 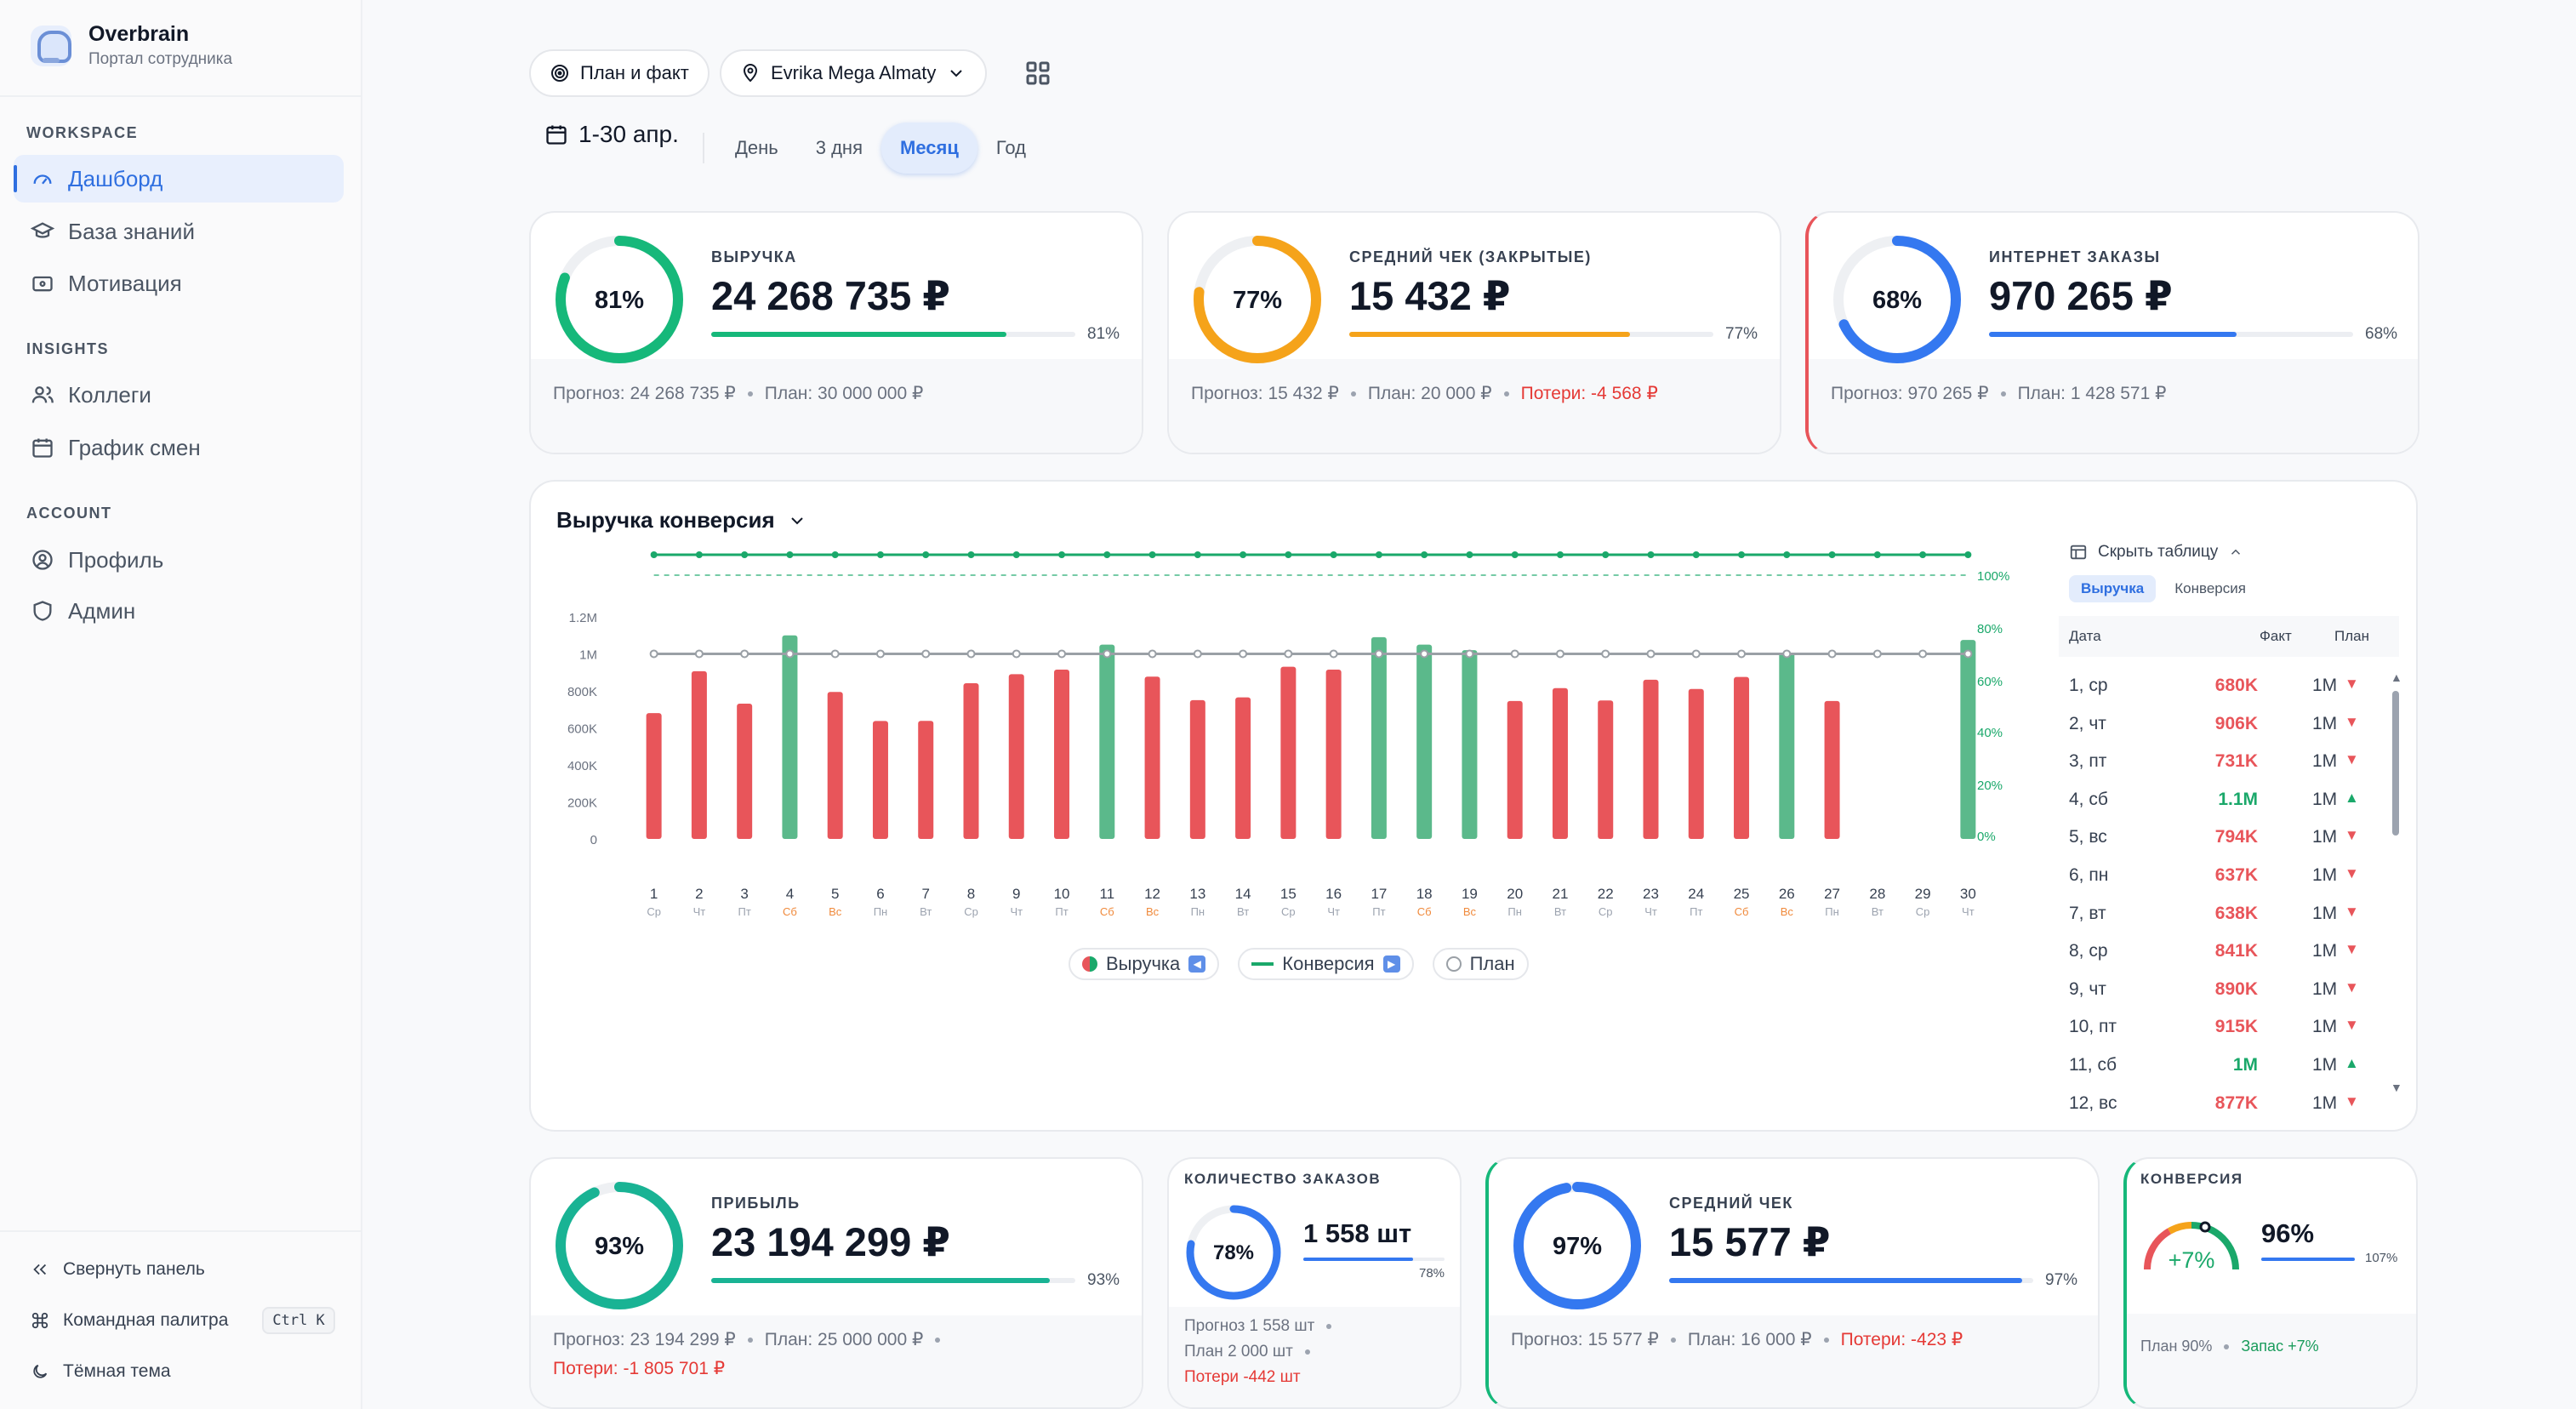 What do you see at coordinates (681, 520) in the screenshot?
I see `chart-title-dropdown: Выручка конверсия` at bounding box center [681, 520].